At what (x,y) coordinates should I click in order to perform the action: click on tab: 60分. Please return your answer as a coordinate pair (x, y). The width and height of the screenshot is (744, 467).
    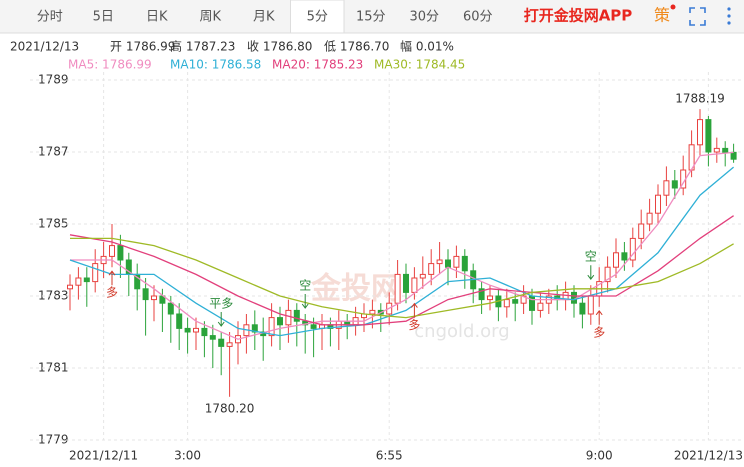
    Looking at the image, I should click on (478, 17).